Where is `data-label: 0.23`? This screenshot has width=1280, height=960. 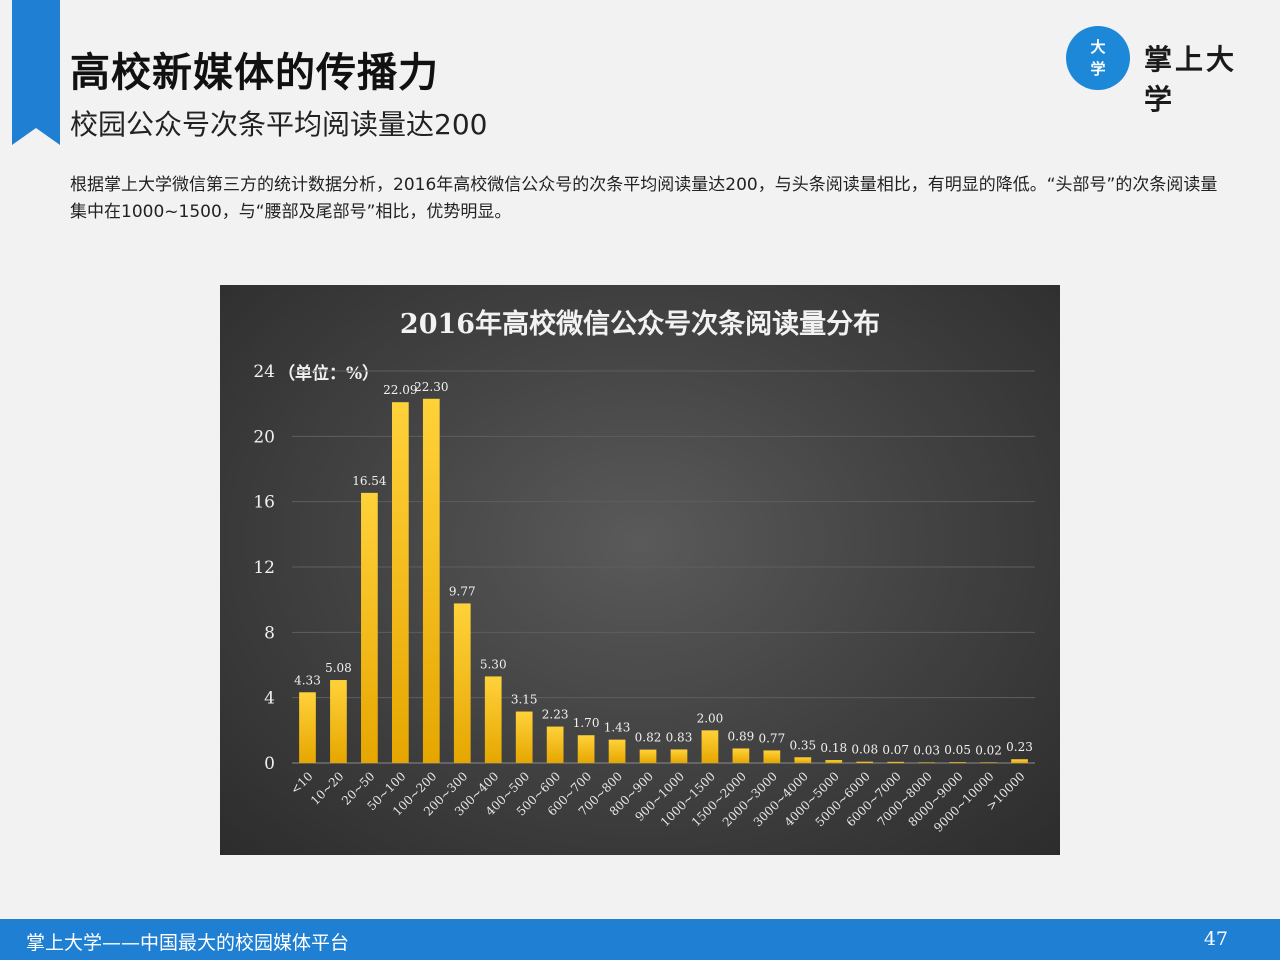 data-label: 0.23 is located at coordinates (1019, 747).